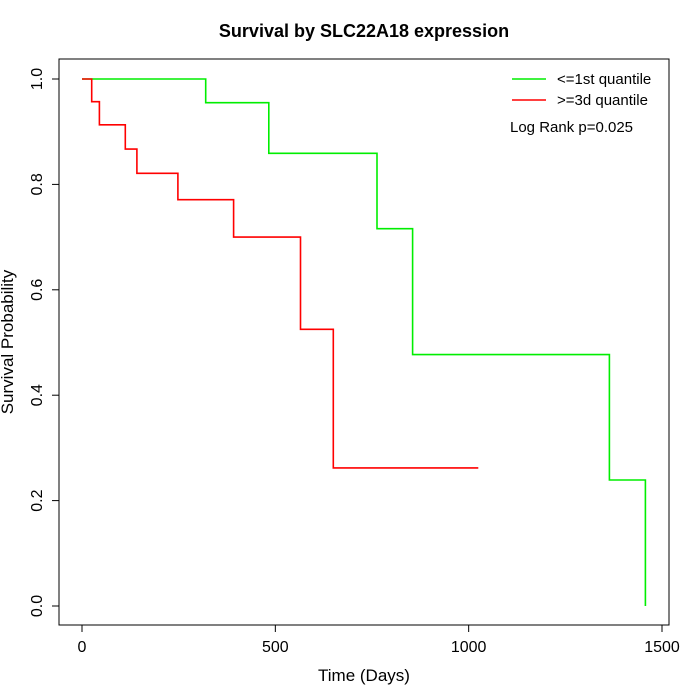 This screenshot has height=700, width=700. What do you see at coordinates (37, 606) in the screenshot?
I see `y-tick-label: 0.0` at bounding box center [37, 606].